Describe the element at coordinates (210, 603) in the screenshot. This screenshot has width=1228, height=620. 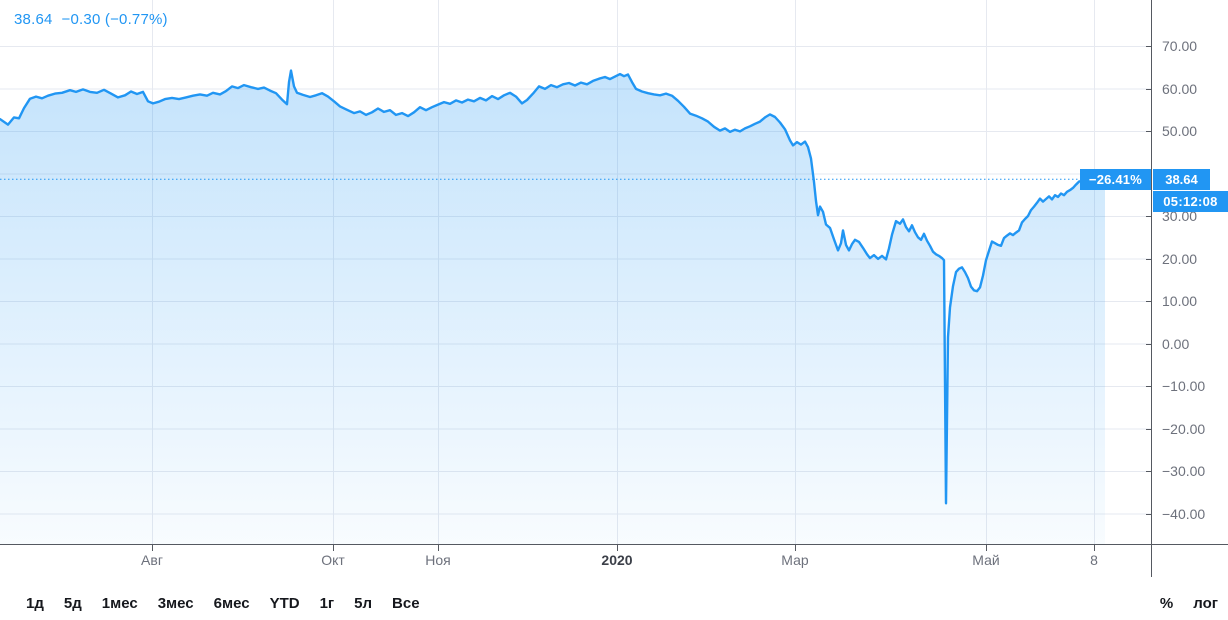
I see `range-buttons: 1д 5д 1мес 3мес 6мес YTD 1г 5л Все` at that location.